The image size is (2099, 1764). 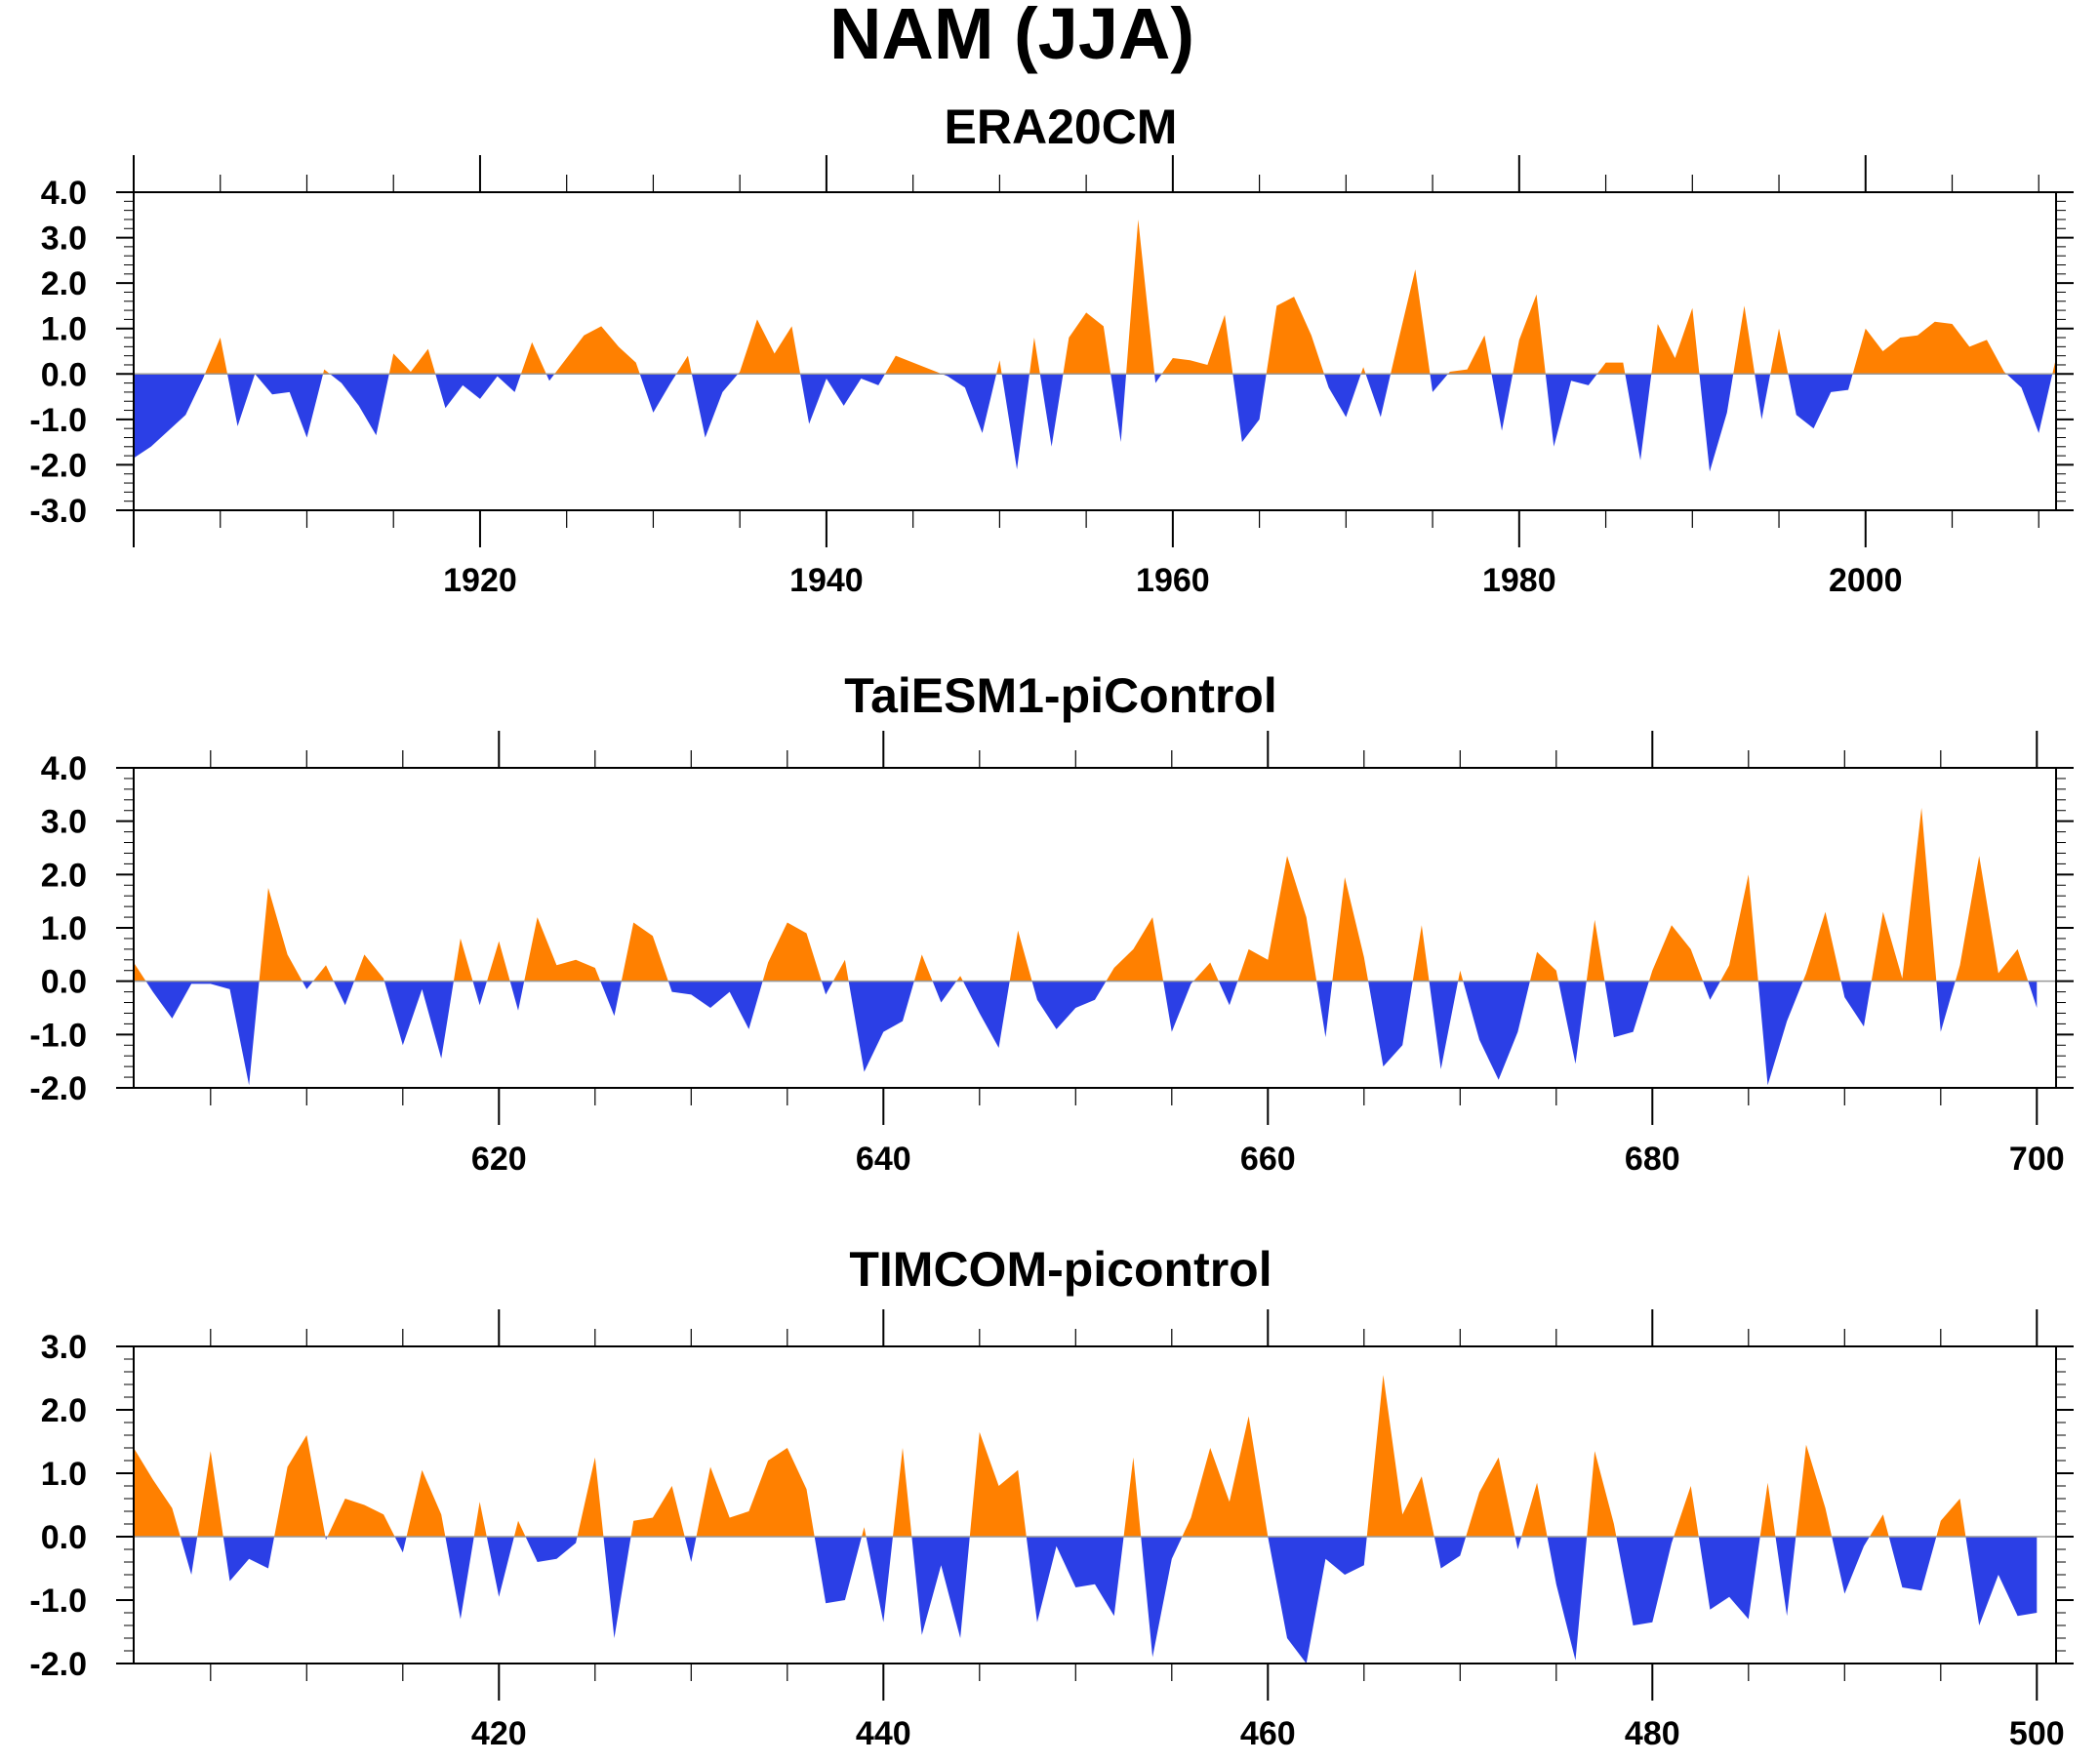 What do you see at coordinates (64, 929) in the screenshot?
I see `taiesm1-ytick-label: 1.0` at bounding box center [64, 929].